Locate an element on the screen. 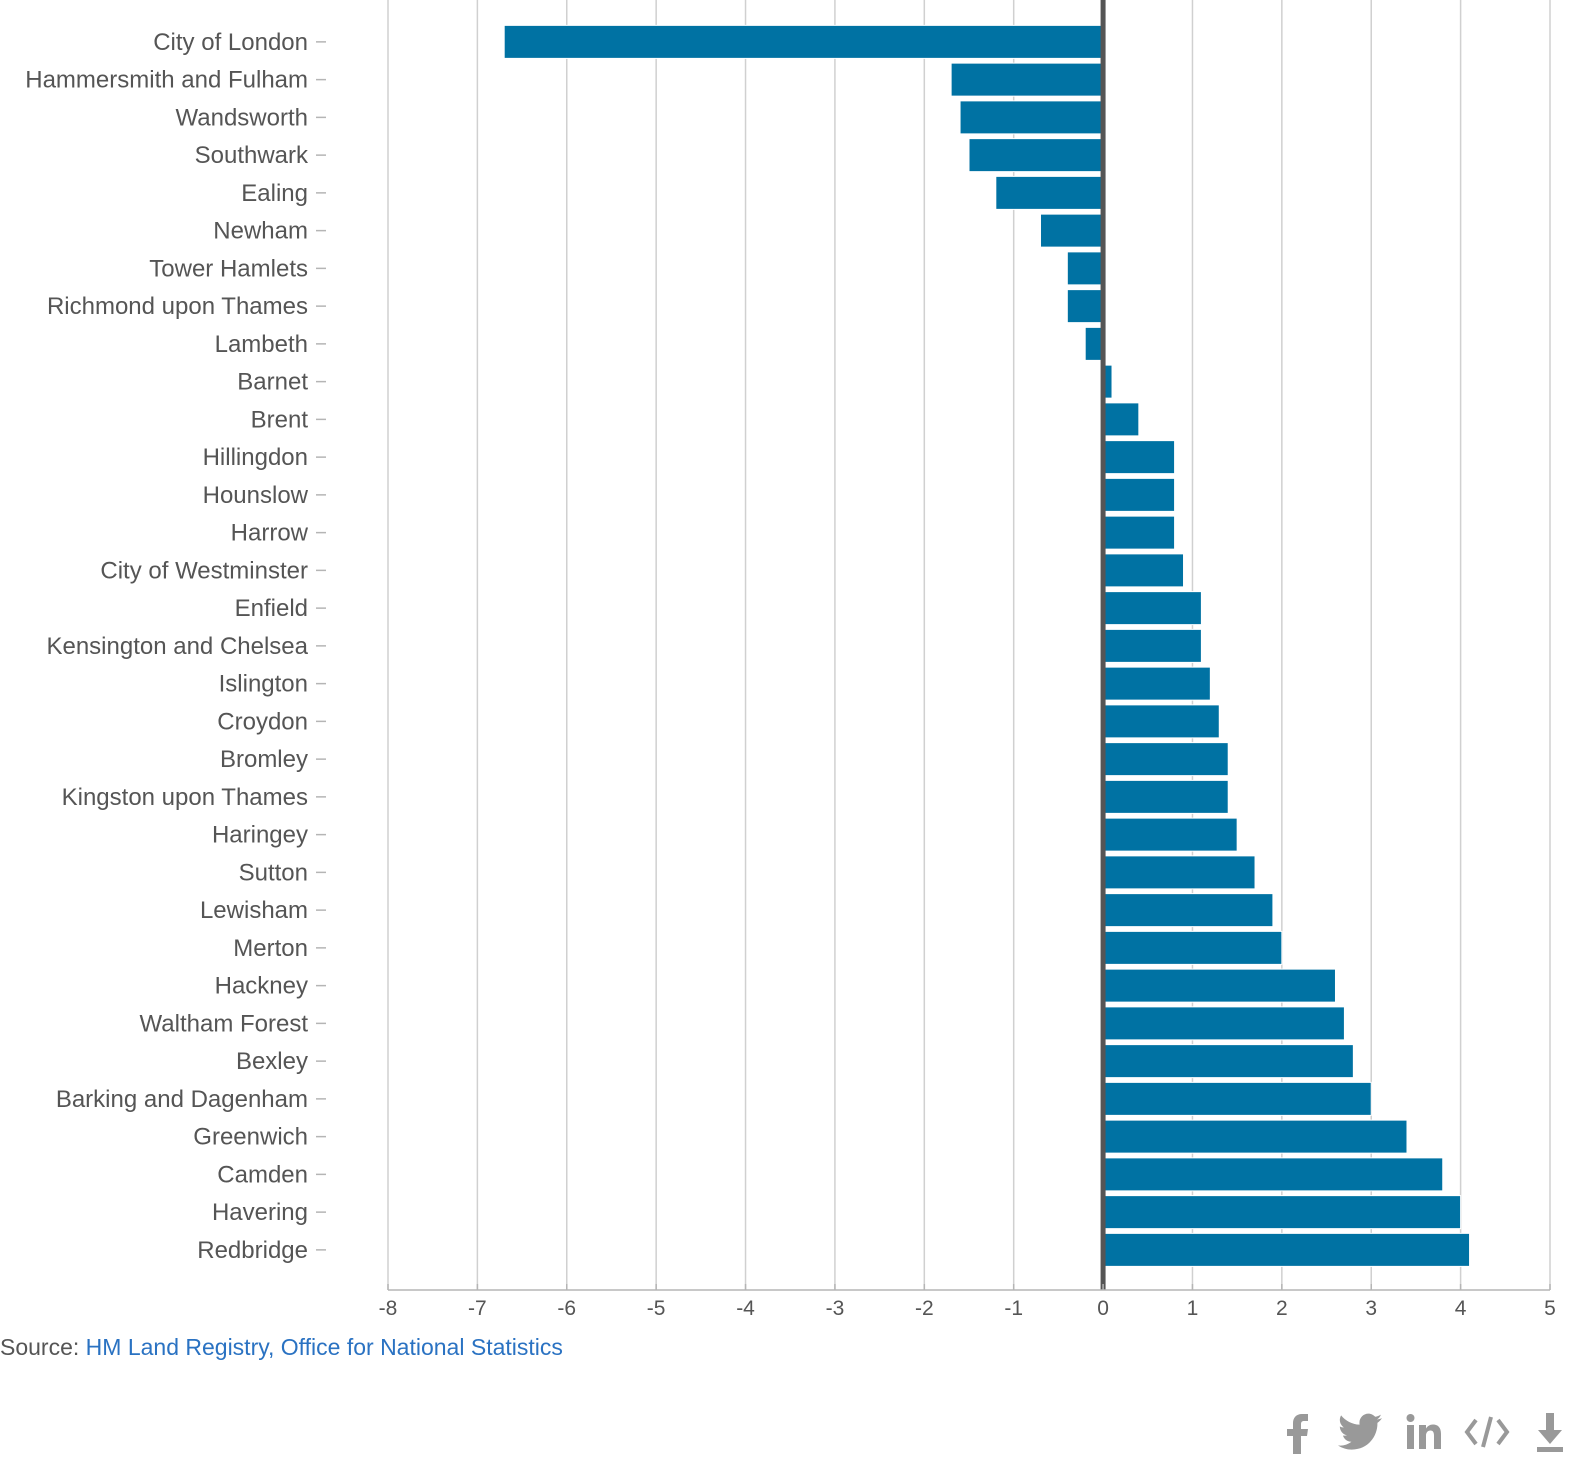  category-label: Newham is located at coordinates (260, 231).